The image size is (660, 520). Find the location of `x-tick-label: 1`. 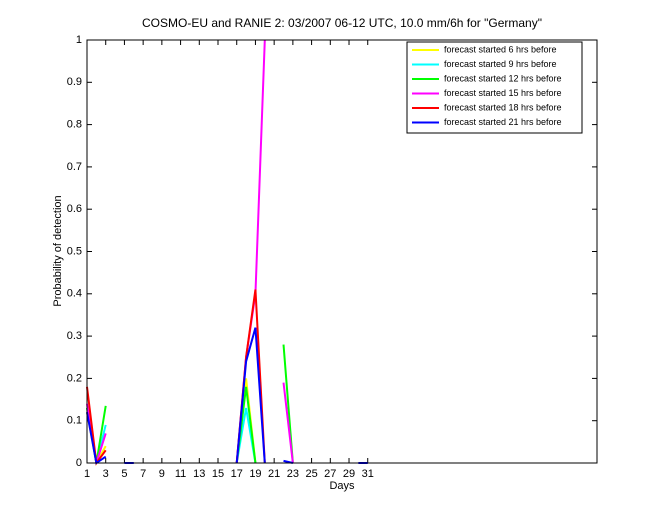

x-tick-label: 1 is located at coordinates (87, 474).